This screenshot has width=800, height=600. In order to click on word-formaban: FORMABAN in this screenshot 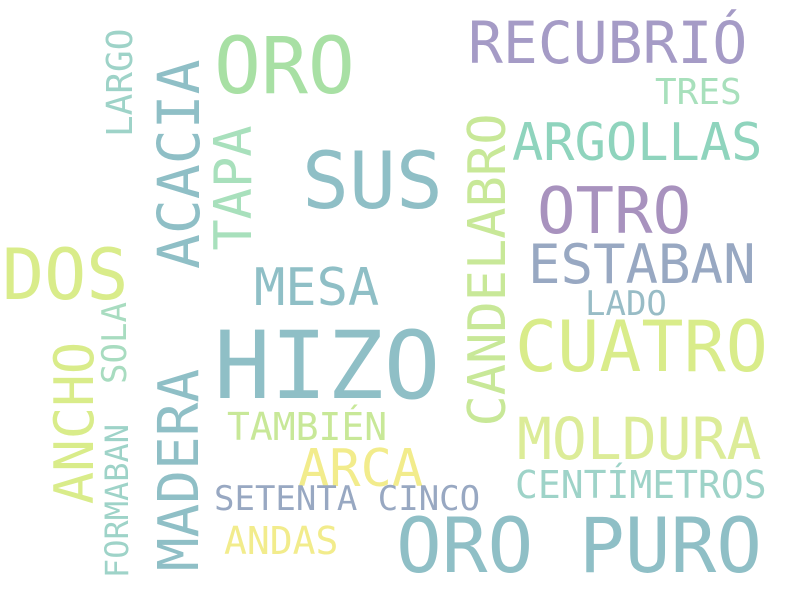, I will do `click(117, 501)`.